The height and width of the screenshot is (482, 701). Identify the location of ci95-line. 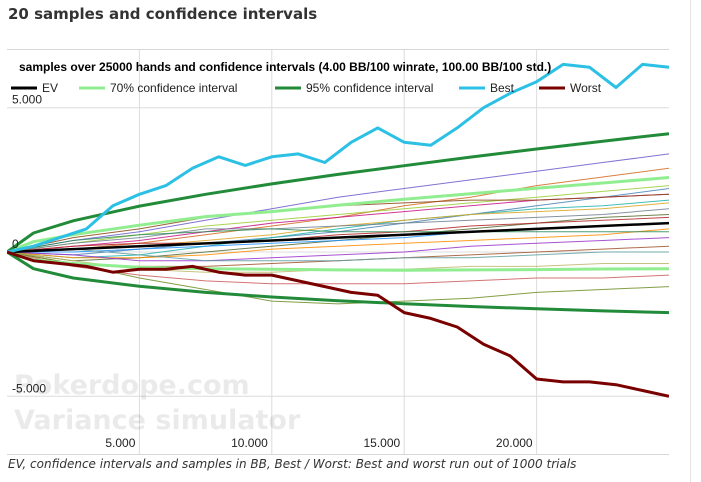
(338, 282).